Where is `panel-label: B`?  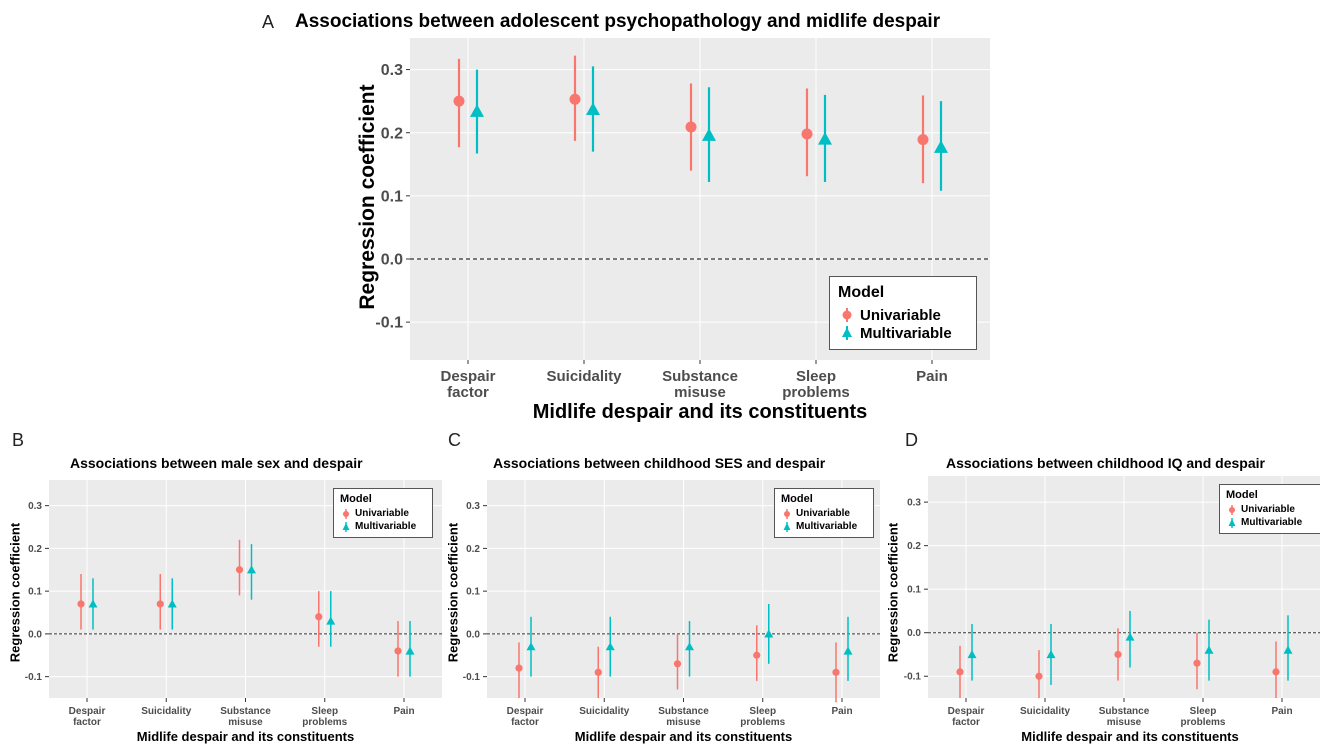
panel-label: B is located at coordinates (18, 440).